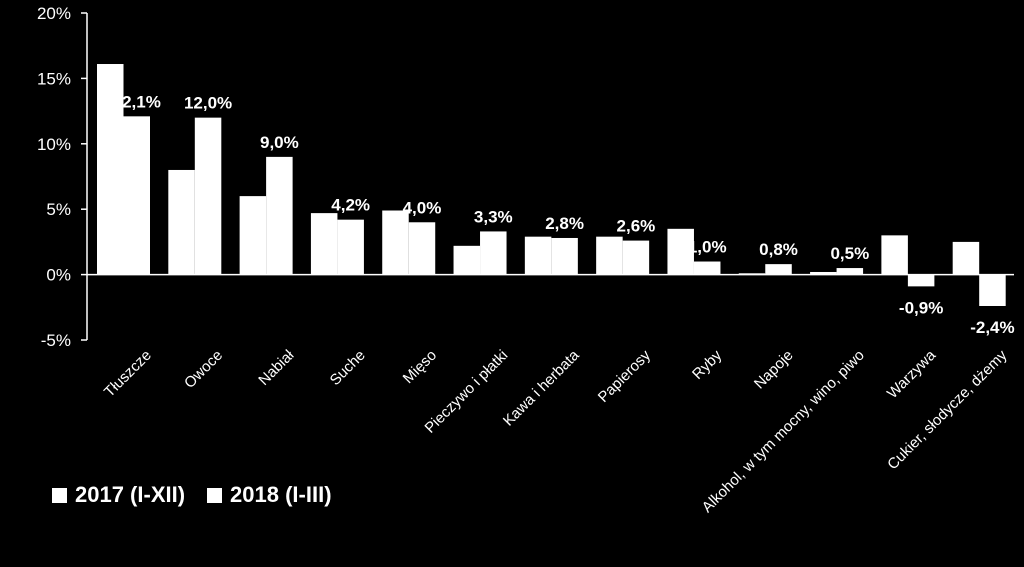  What do you see at coordinates (130, 494) in the screenshot?
I see `legend-label-2017: 2017 (I-XII)` at bounding box center [130, 494].